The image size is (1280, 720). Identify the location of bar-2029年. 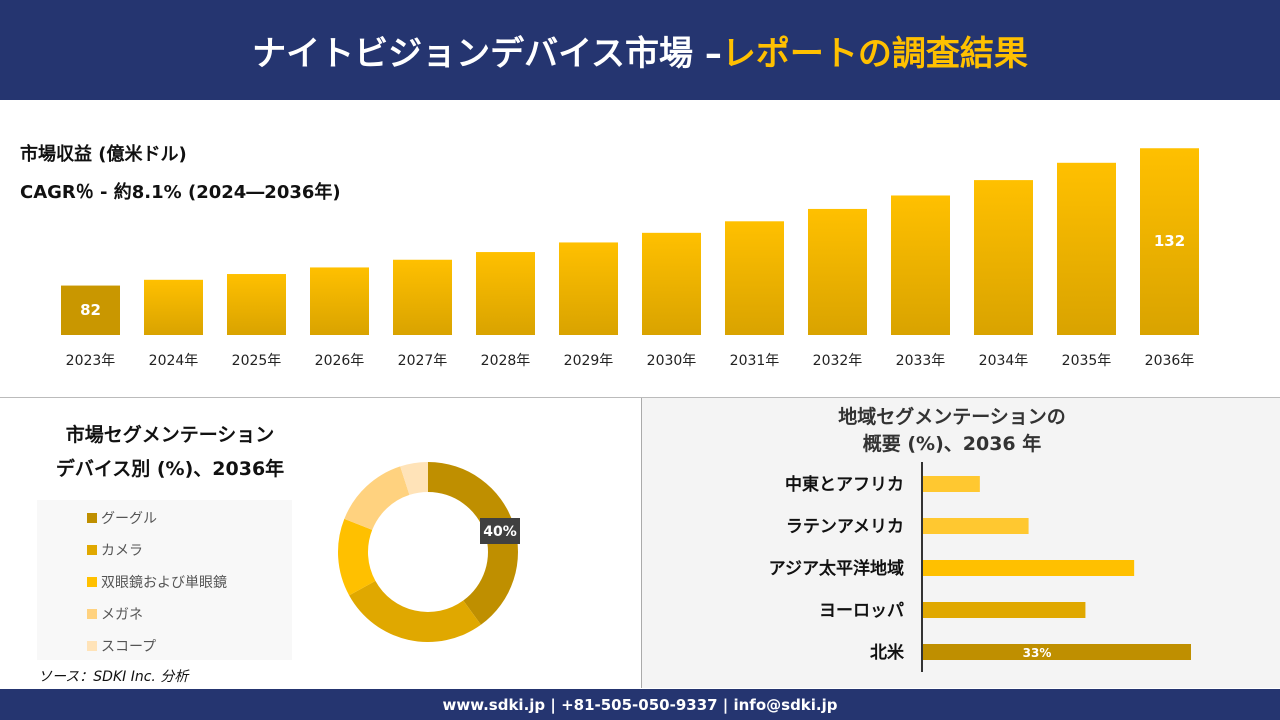
(588, 288).